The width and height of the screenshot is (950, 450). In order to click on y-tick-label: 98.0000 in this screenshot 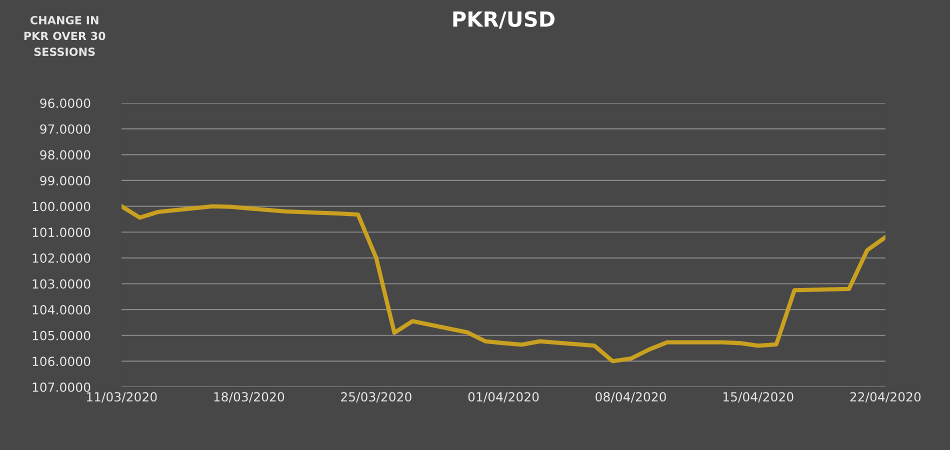, I will do `click(65, 155)`.